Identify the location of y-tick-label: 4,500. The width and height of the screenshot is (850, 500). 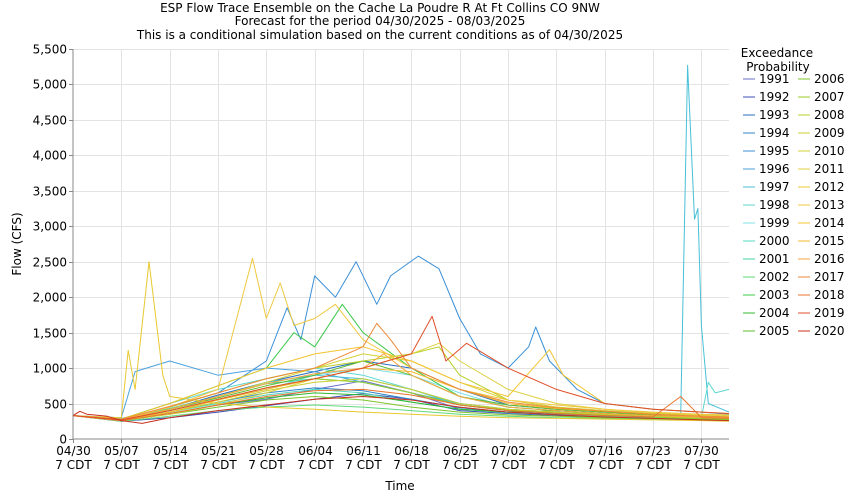
(50, 121).